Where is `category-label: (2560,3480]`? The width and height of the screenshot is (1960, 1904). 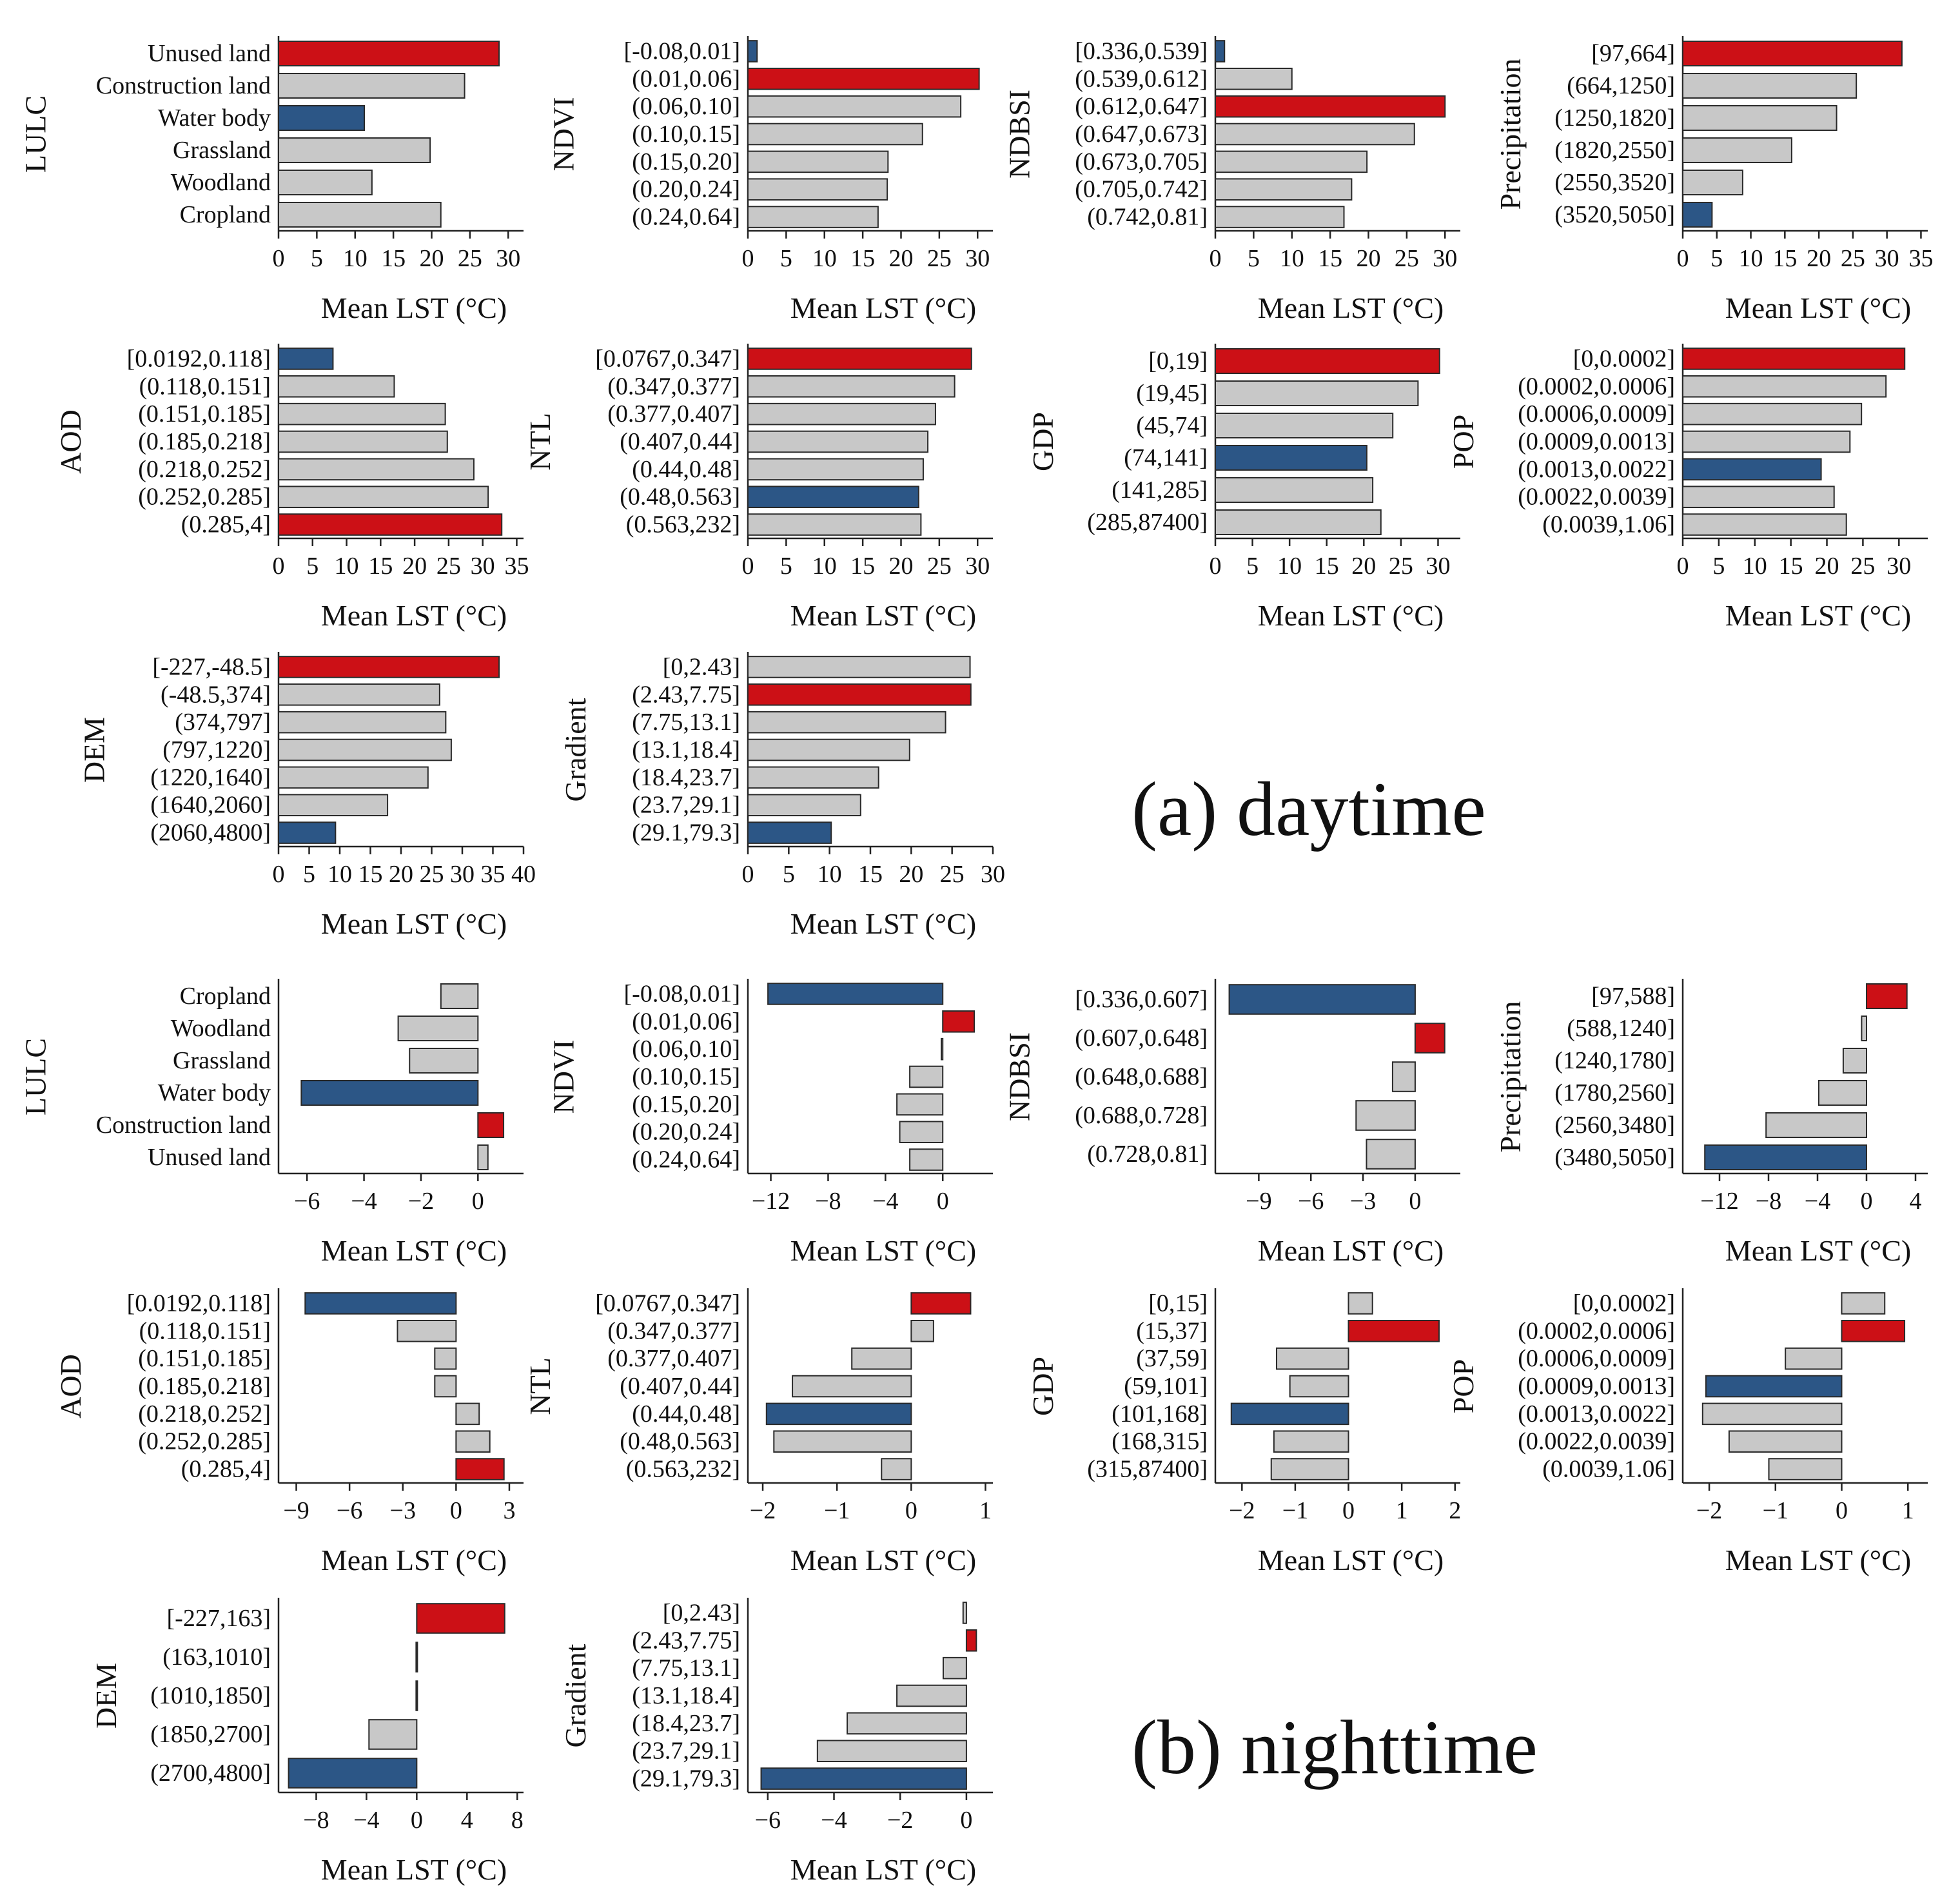
category-label: (2560,3480] is located at coordinates (1614, 1125).